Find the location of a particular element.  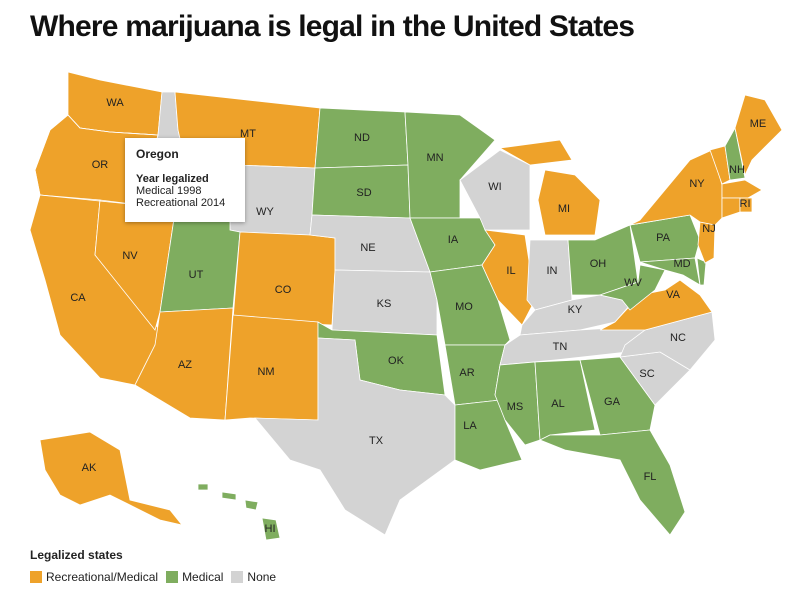

tooltip-line: Recreational 2014 is located at coordinates (181, 203).